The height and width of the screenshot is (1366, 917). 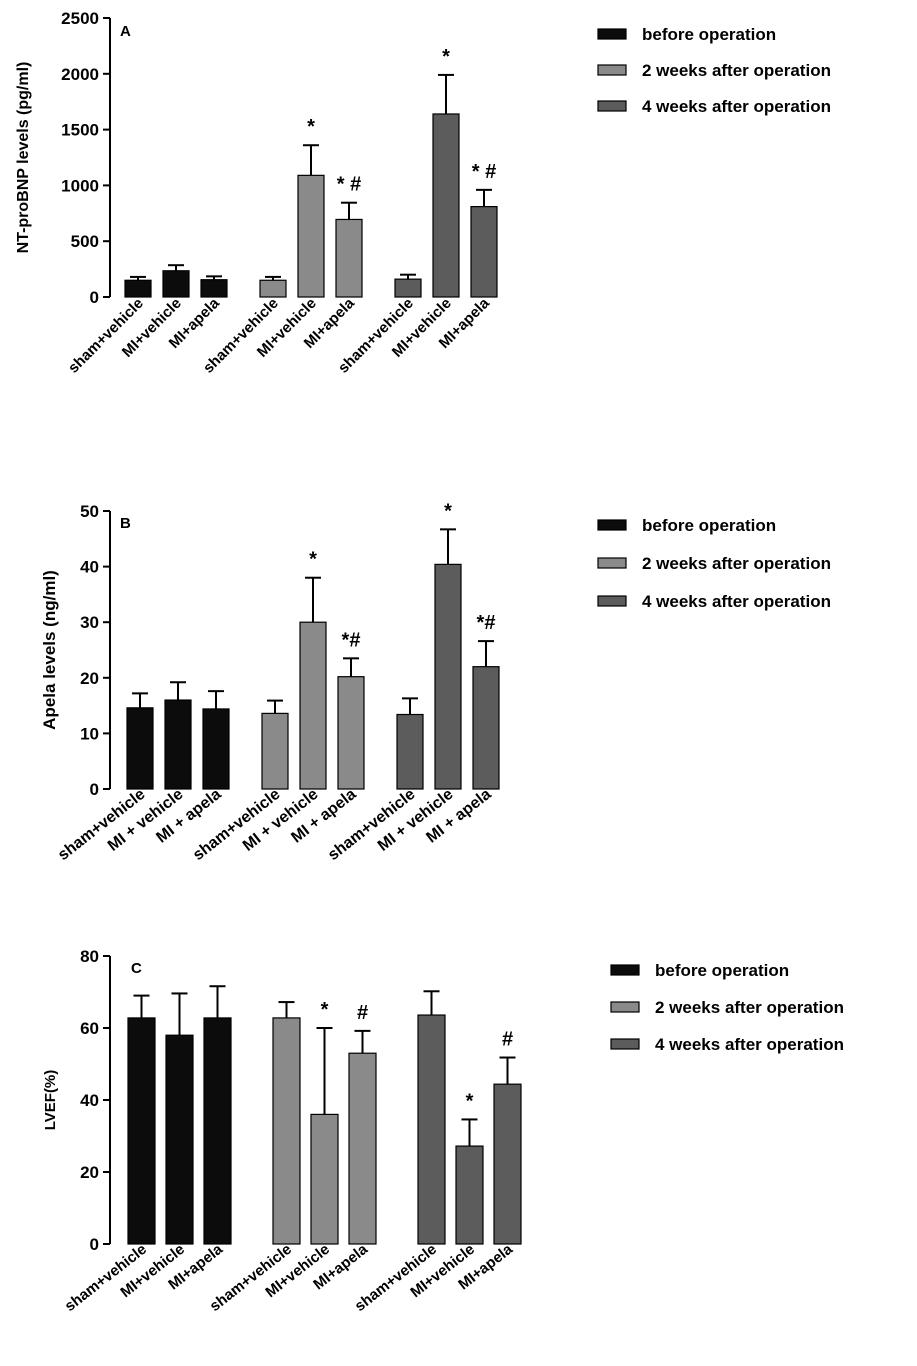 I want to click on y-tick-label: 50, so click(x=89, y=511).